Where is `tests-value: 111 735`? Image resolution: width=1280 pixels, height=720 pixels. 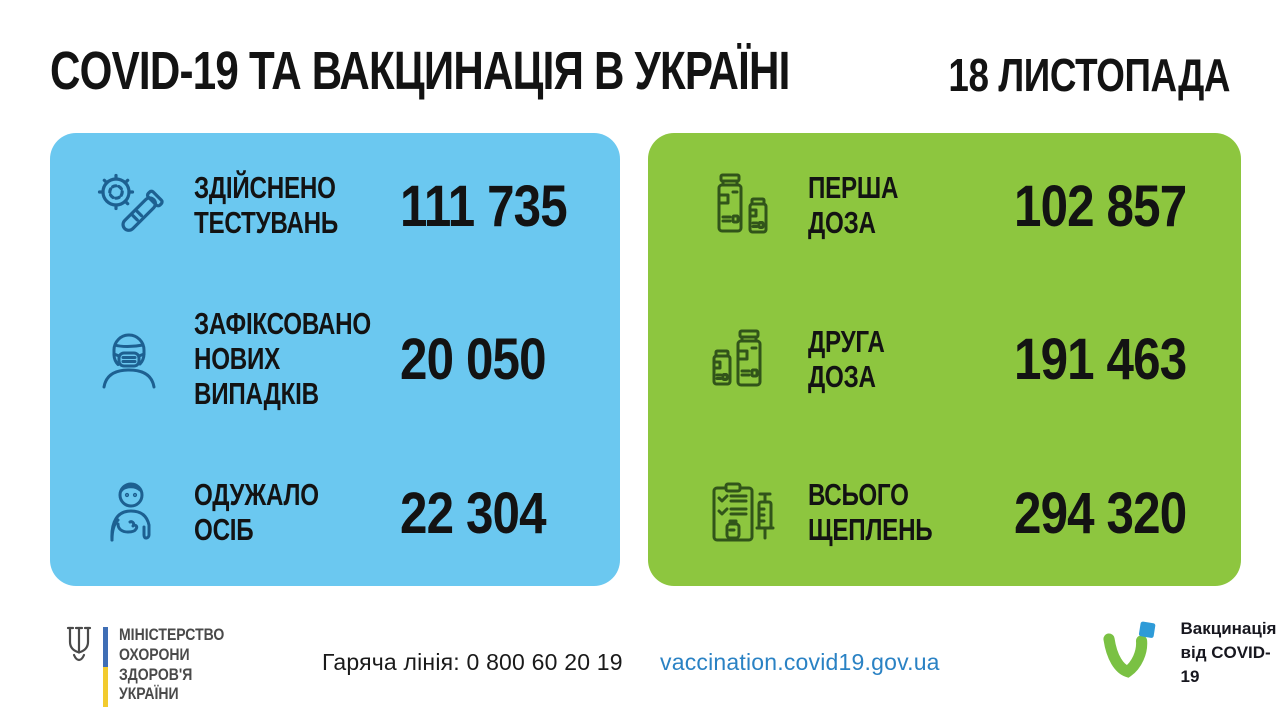
tests-value: 111 735 is located at coordinates (484, 206).